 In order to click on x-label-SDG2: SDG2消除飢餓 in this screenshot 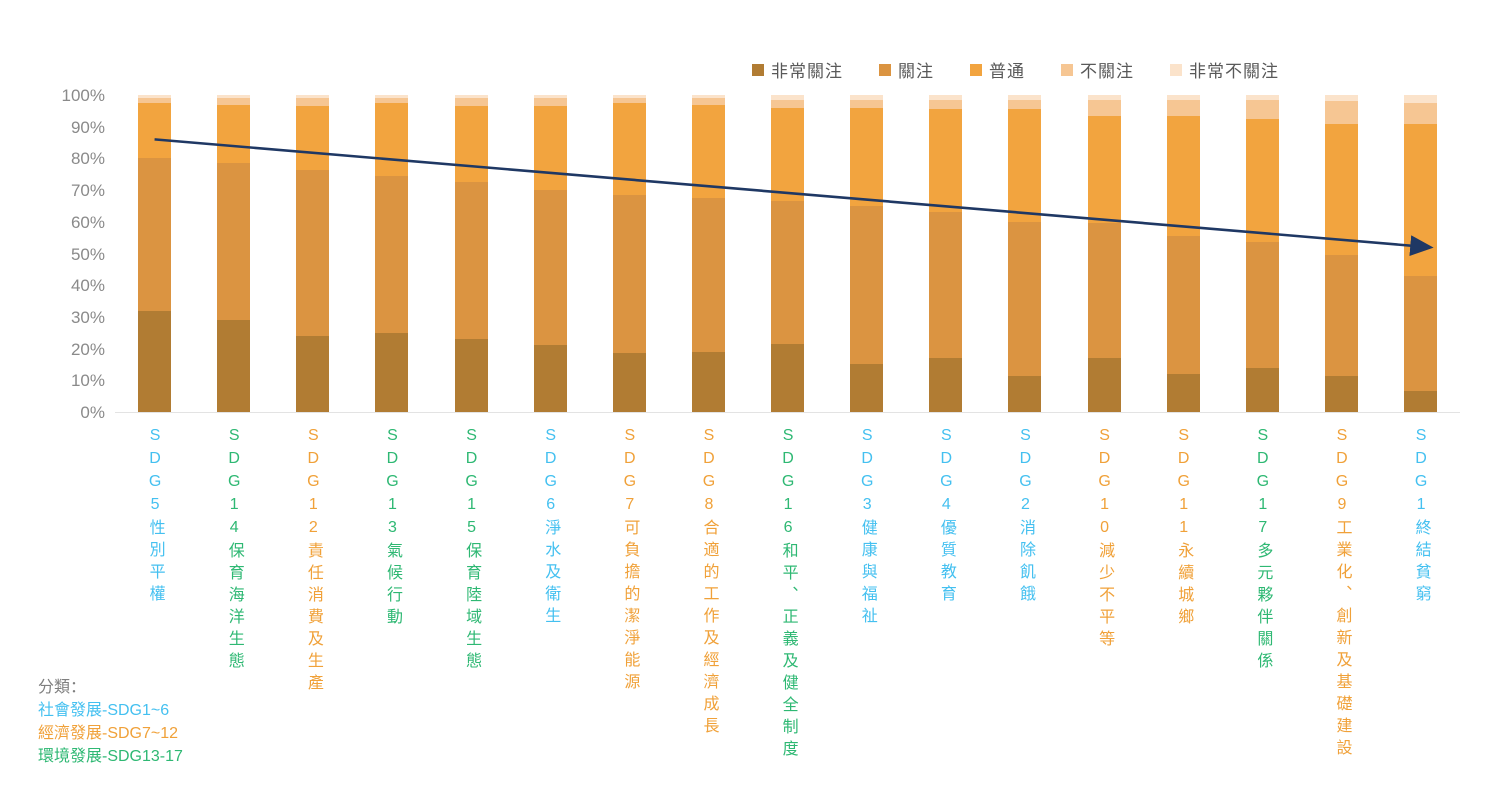, I will do `click(1025, 517)`.